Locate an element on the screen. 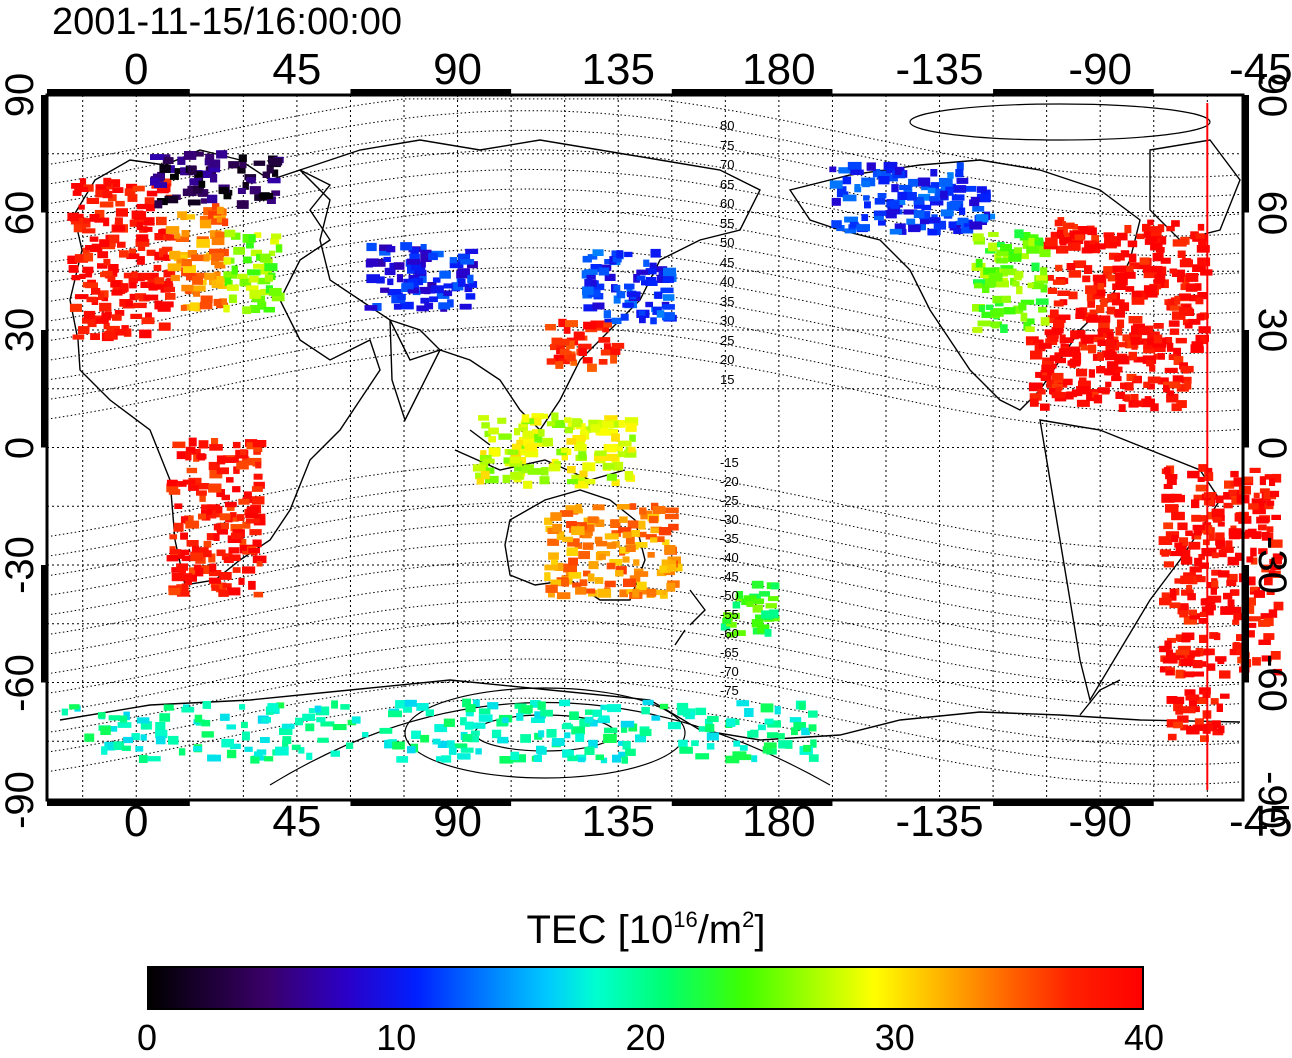 Image resolution: width=1292 pixels, height=1058 pixels. left-lat-tick-label: -30 is located at coordinates (21, 565).